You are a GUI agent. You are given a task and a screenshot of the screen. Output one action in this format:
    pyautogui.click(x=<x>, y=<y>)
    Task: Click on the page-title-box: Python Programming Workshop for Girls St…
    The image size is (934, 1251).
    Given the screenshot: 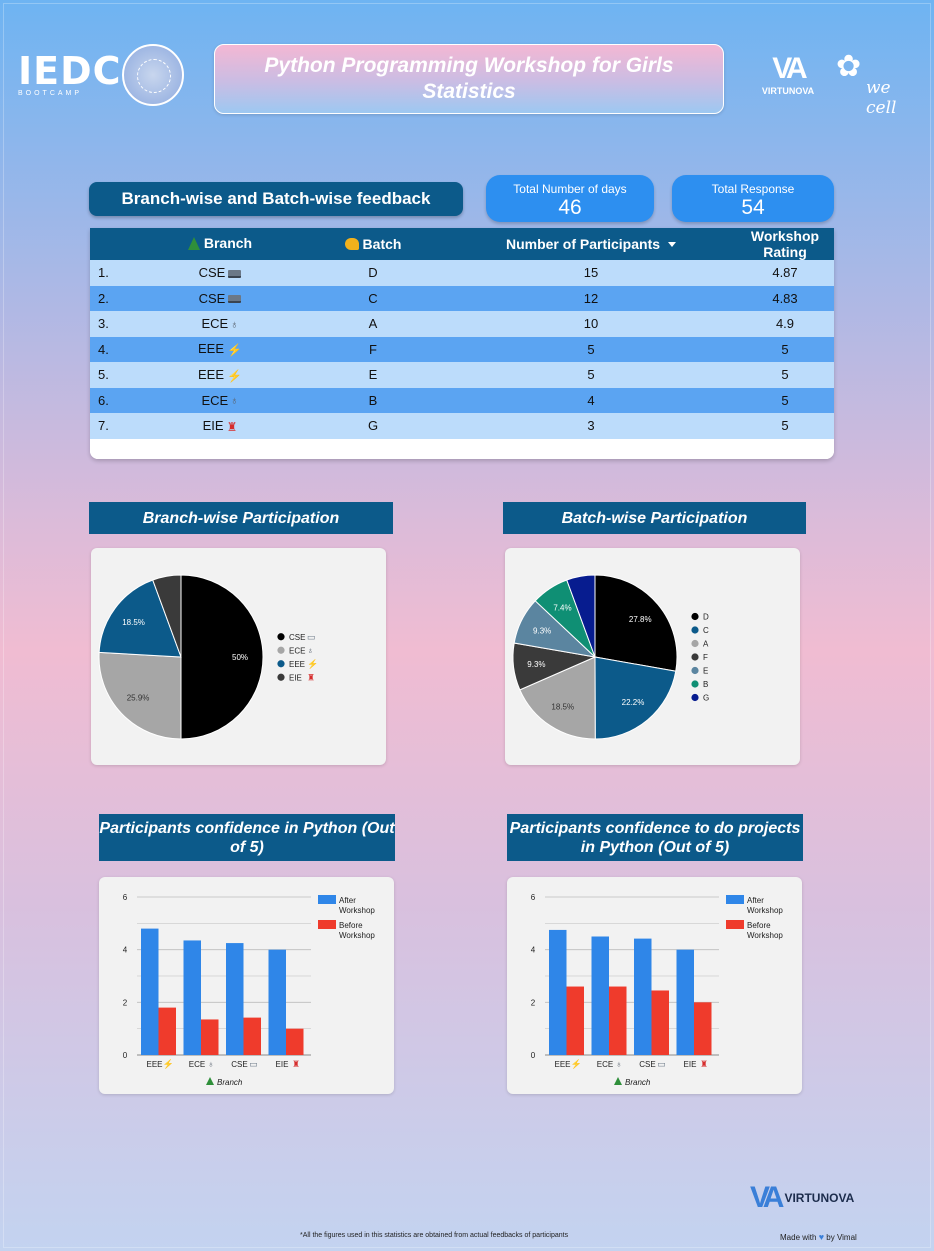 What is the action you would take?
    pyautogui.click(x=469, y=79)
    